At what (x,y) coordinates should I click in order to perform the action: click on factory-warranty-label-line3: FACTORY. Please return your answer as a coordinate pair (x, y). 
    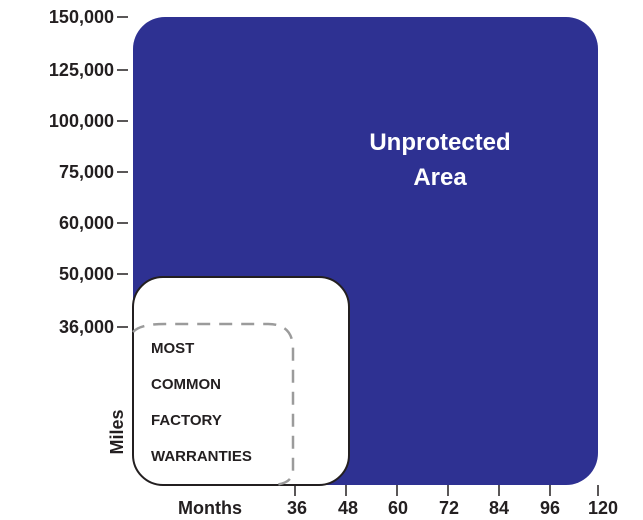
    Looking at the image, I should click on (186, 420).